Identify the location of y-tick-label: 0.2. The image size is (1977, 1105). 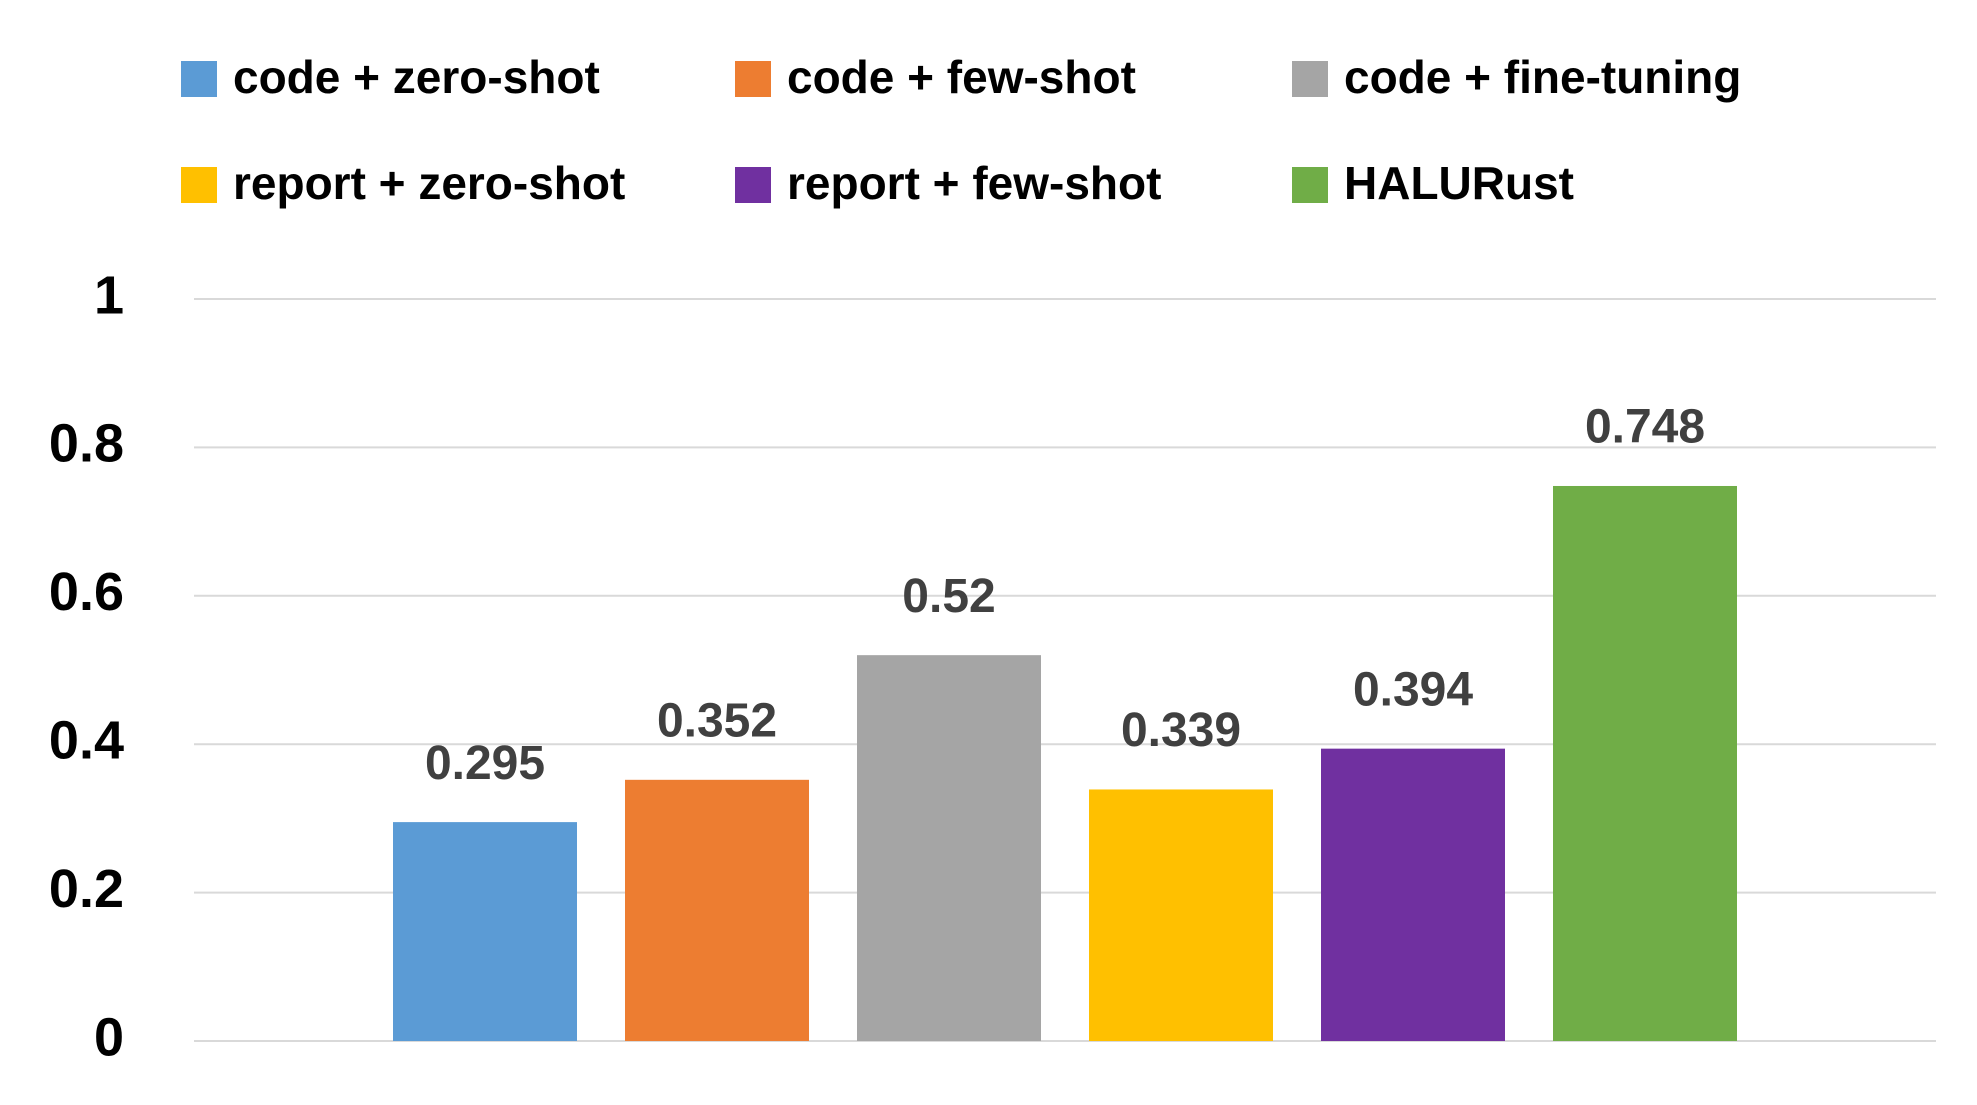
(86, 889).